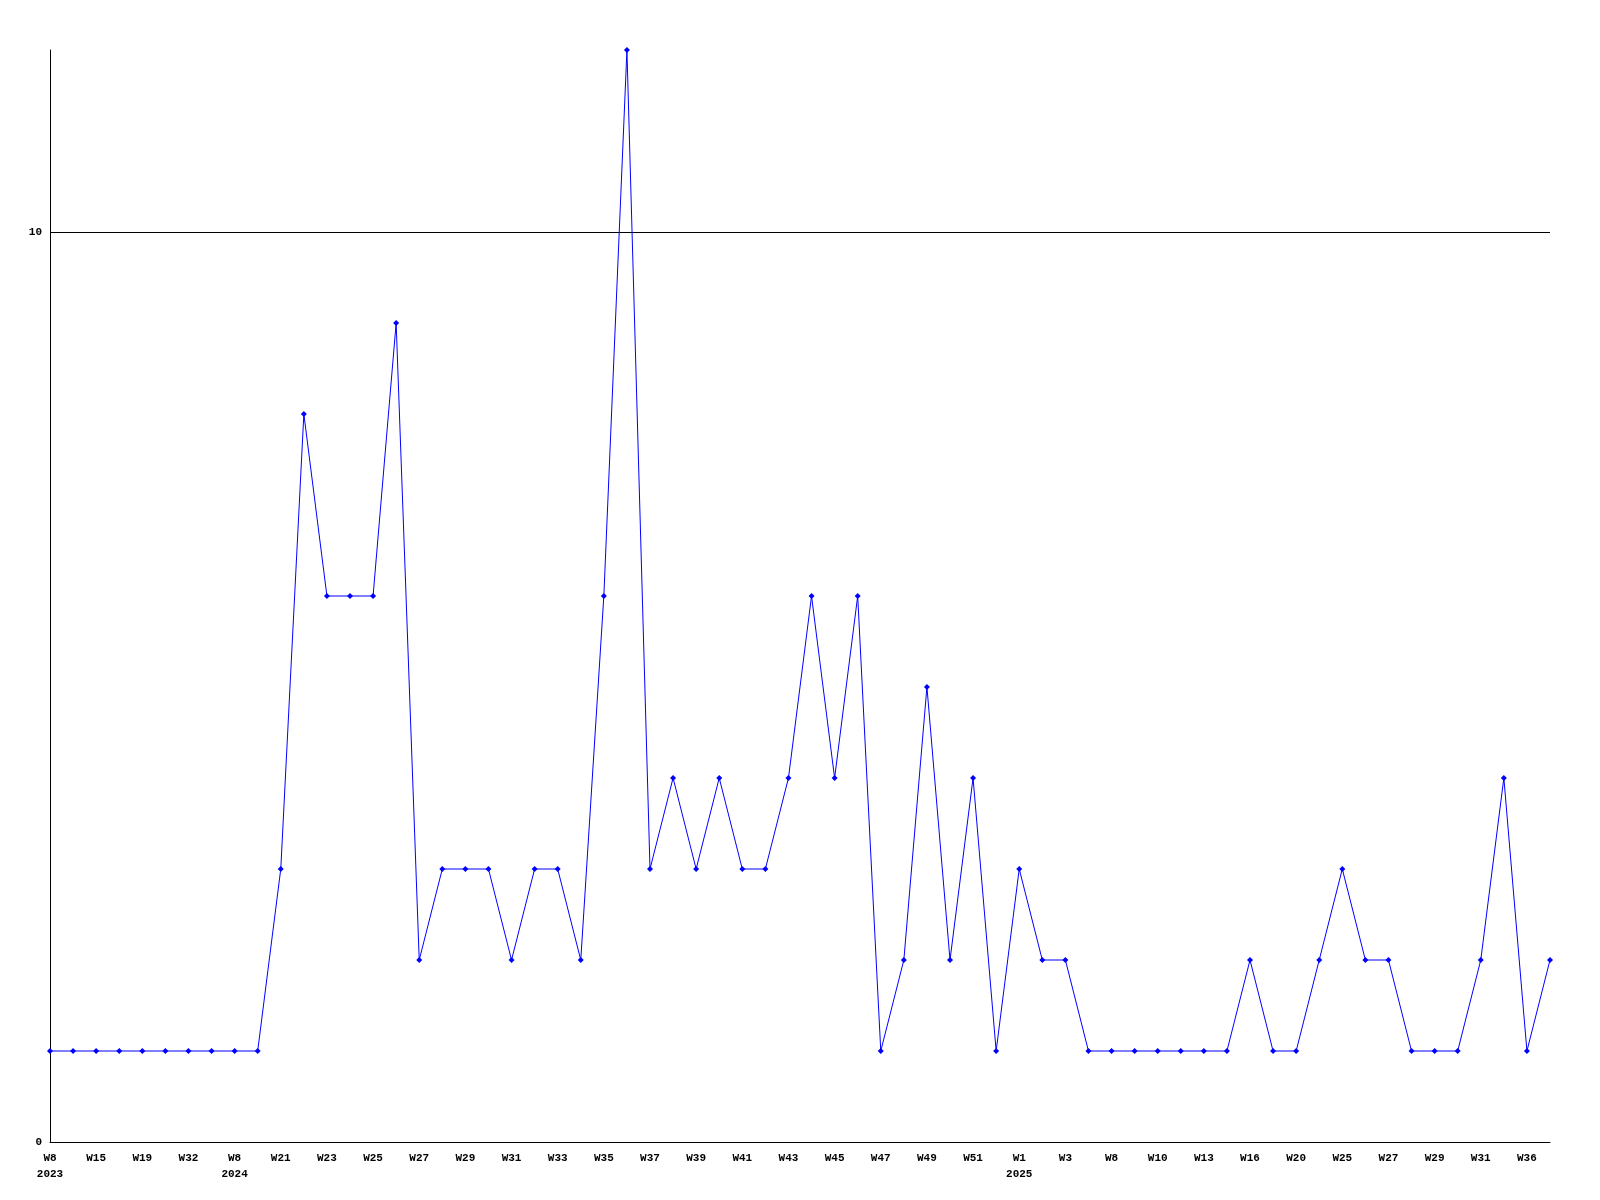 The width and height of the screenshot is (1600, 1200). I want to click on x-tick-label: W16, so click(1250, 1158).